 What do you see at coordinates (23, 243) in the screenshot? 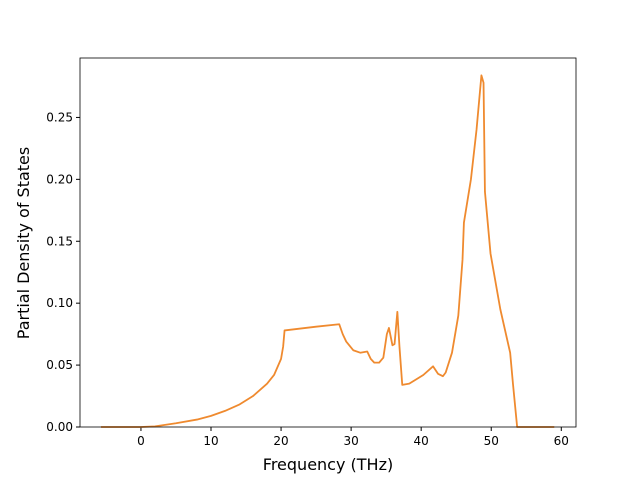
I see `y-axis-label: Partial Density of States` at bounding box center [23, 243].